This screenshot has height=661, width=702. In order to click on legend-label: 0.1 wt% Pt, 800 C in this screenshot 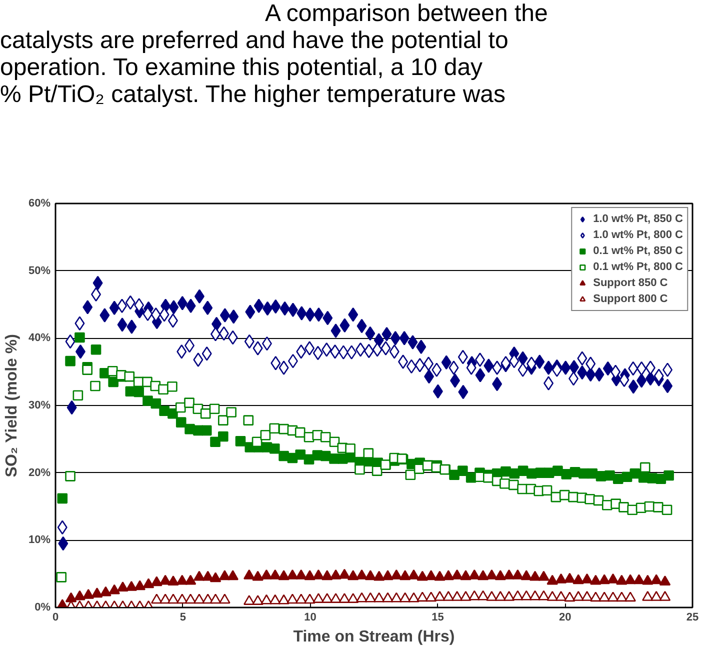, I will do `click(638, 267)`.